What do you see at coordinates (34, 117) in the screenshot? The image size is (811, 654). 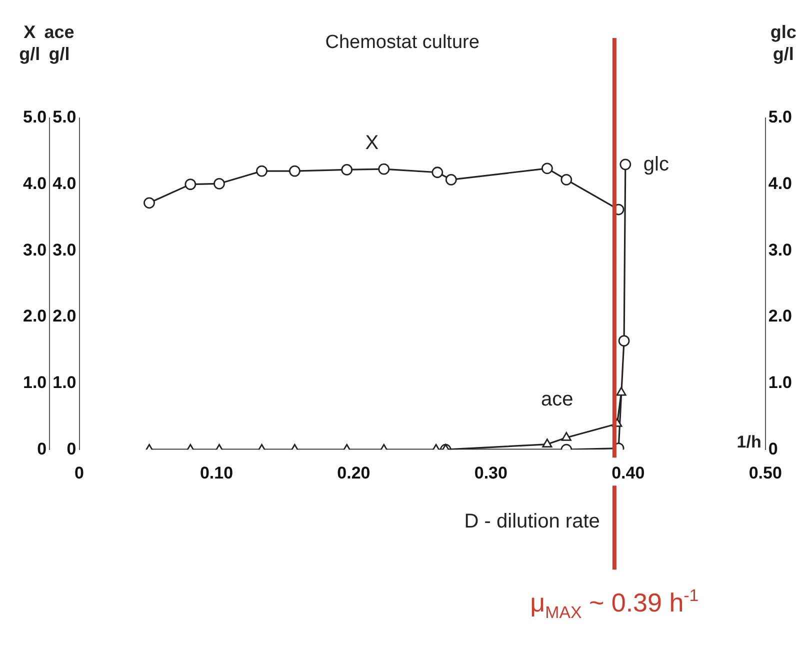 I see `y3-tick-label: 5.0` at bounding box center [34, 117].